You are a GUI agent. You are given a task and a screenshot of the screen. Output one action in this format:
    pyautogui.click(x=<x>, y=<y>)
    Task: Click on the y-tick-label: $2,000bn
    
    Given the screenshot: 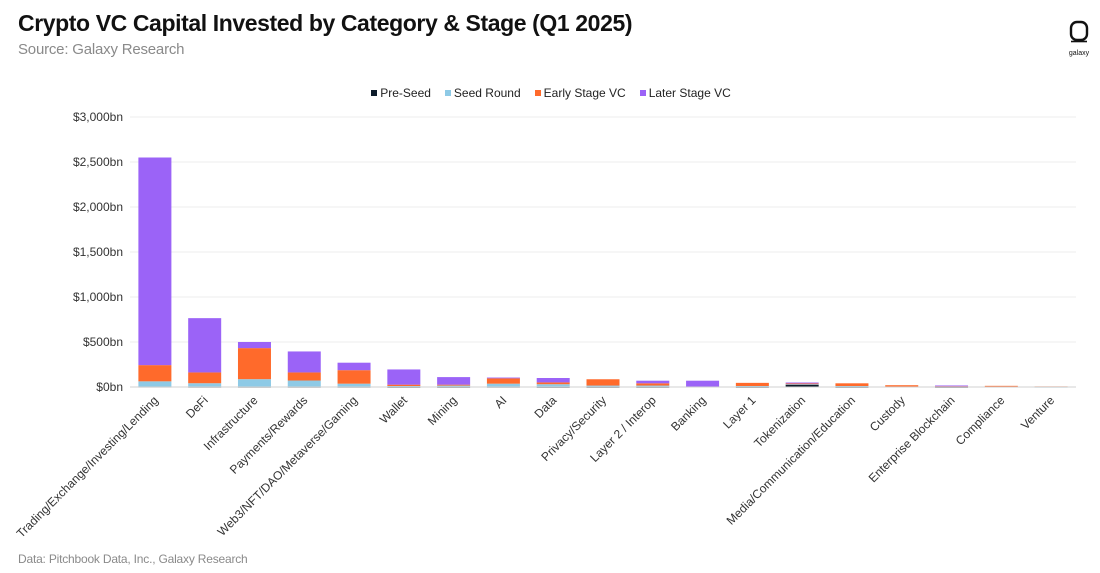 What is the action you would take?
    pyautogui.click(x=98, y=207)
    